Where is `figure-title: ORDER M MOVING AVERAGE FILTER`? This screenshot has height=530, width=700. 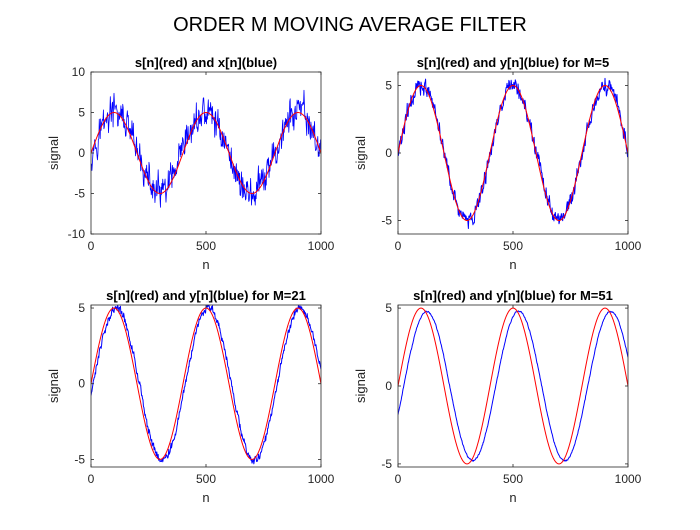 figure-title: ORDER M MOVING AVERAGE FILTER is located at coordinates (350, 25).